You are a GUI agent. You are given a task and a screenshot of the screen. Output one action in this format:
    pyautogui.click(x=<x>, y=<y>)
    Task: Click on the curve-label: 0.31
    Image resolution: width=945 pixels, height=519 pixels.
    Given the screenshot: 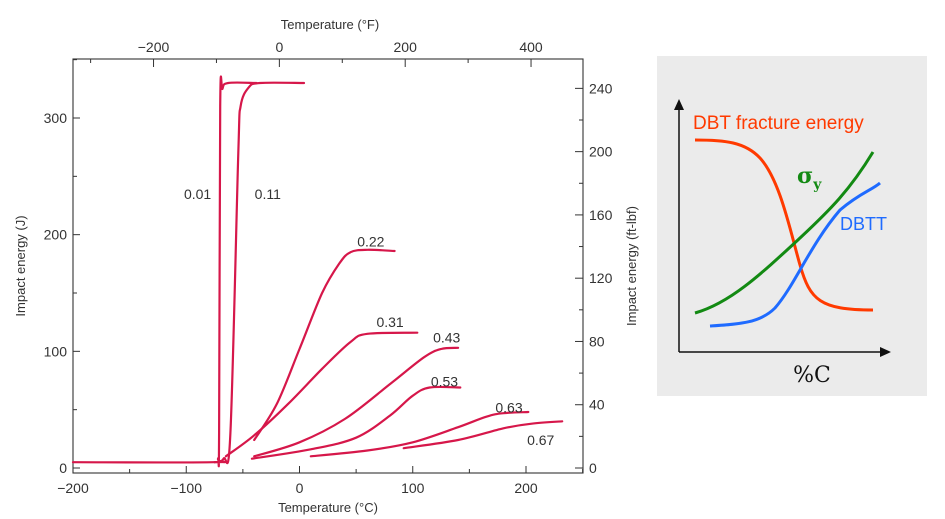 What is the action you would take?
    pyautogui.click(x=389, y=322)
    